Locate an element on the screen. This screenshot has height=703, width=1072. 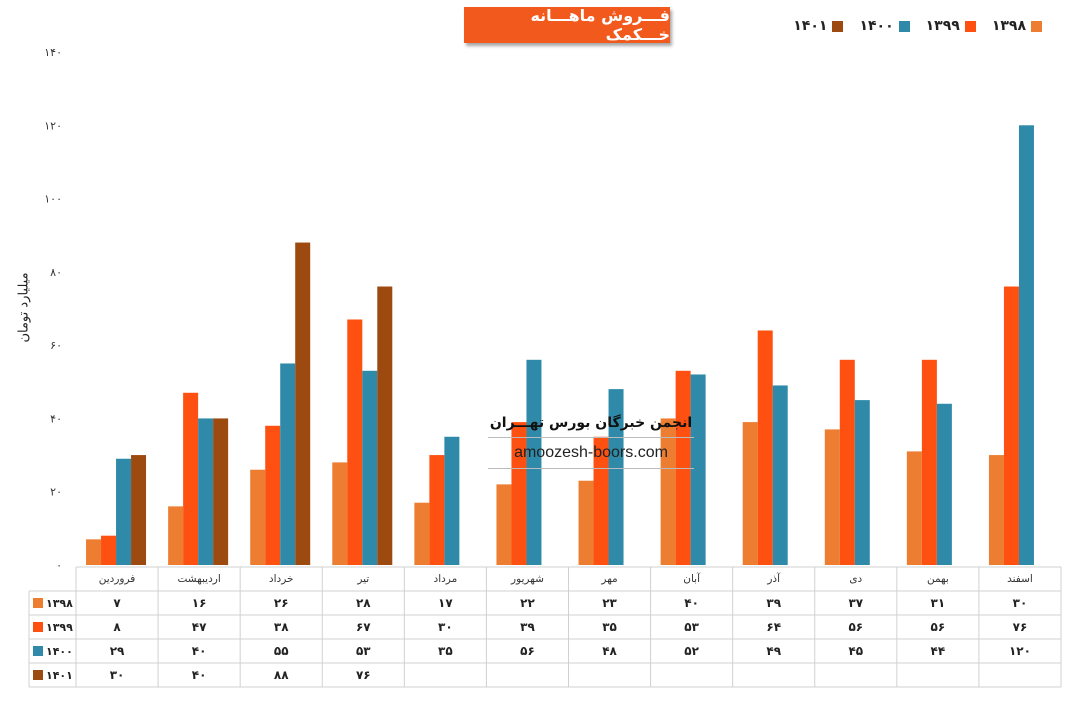
x-tick-label: آذر is located at coordinates (773, 578).